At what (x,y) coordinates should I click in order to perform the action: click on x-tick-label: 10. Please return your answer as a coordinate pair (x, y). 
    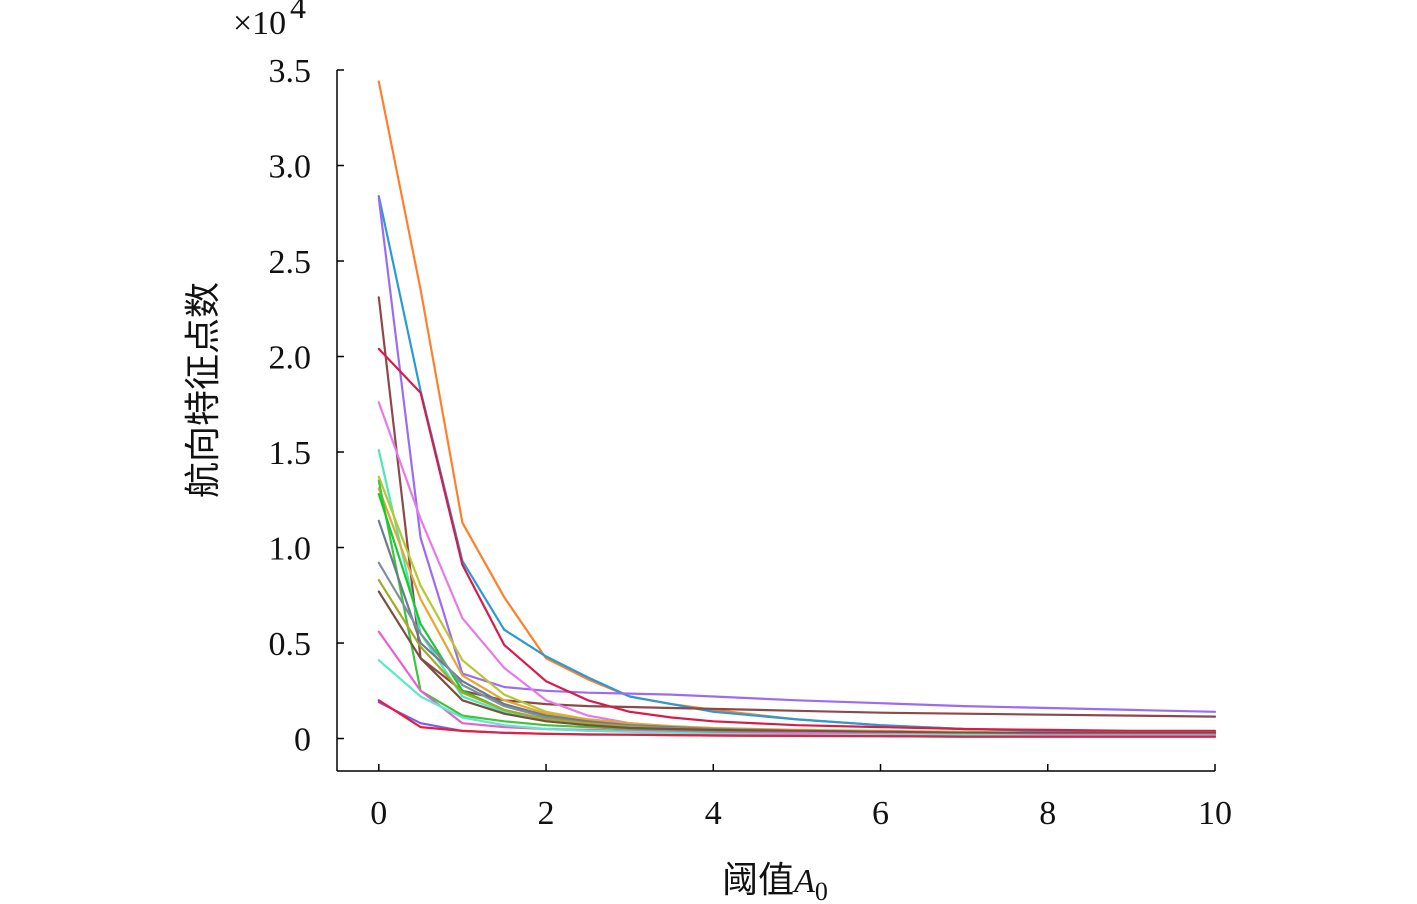
    Looking at the image, I should click on (1215, 813).